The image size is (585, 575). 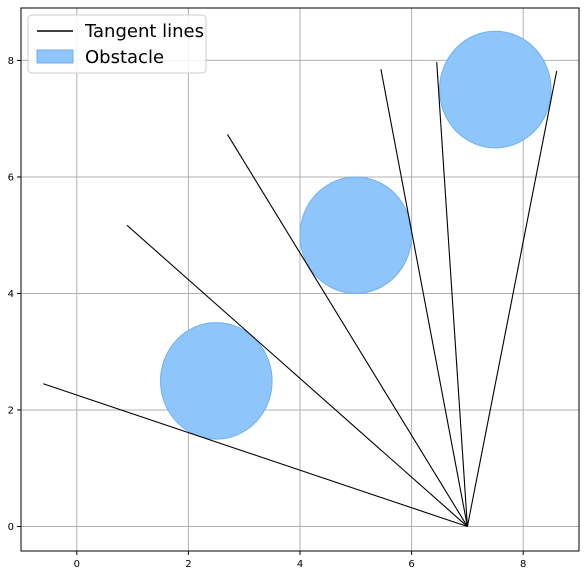 I want to click on x-tick-label: 4, so click(x=300, y=564).